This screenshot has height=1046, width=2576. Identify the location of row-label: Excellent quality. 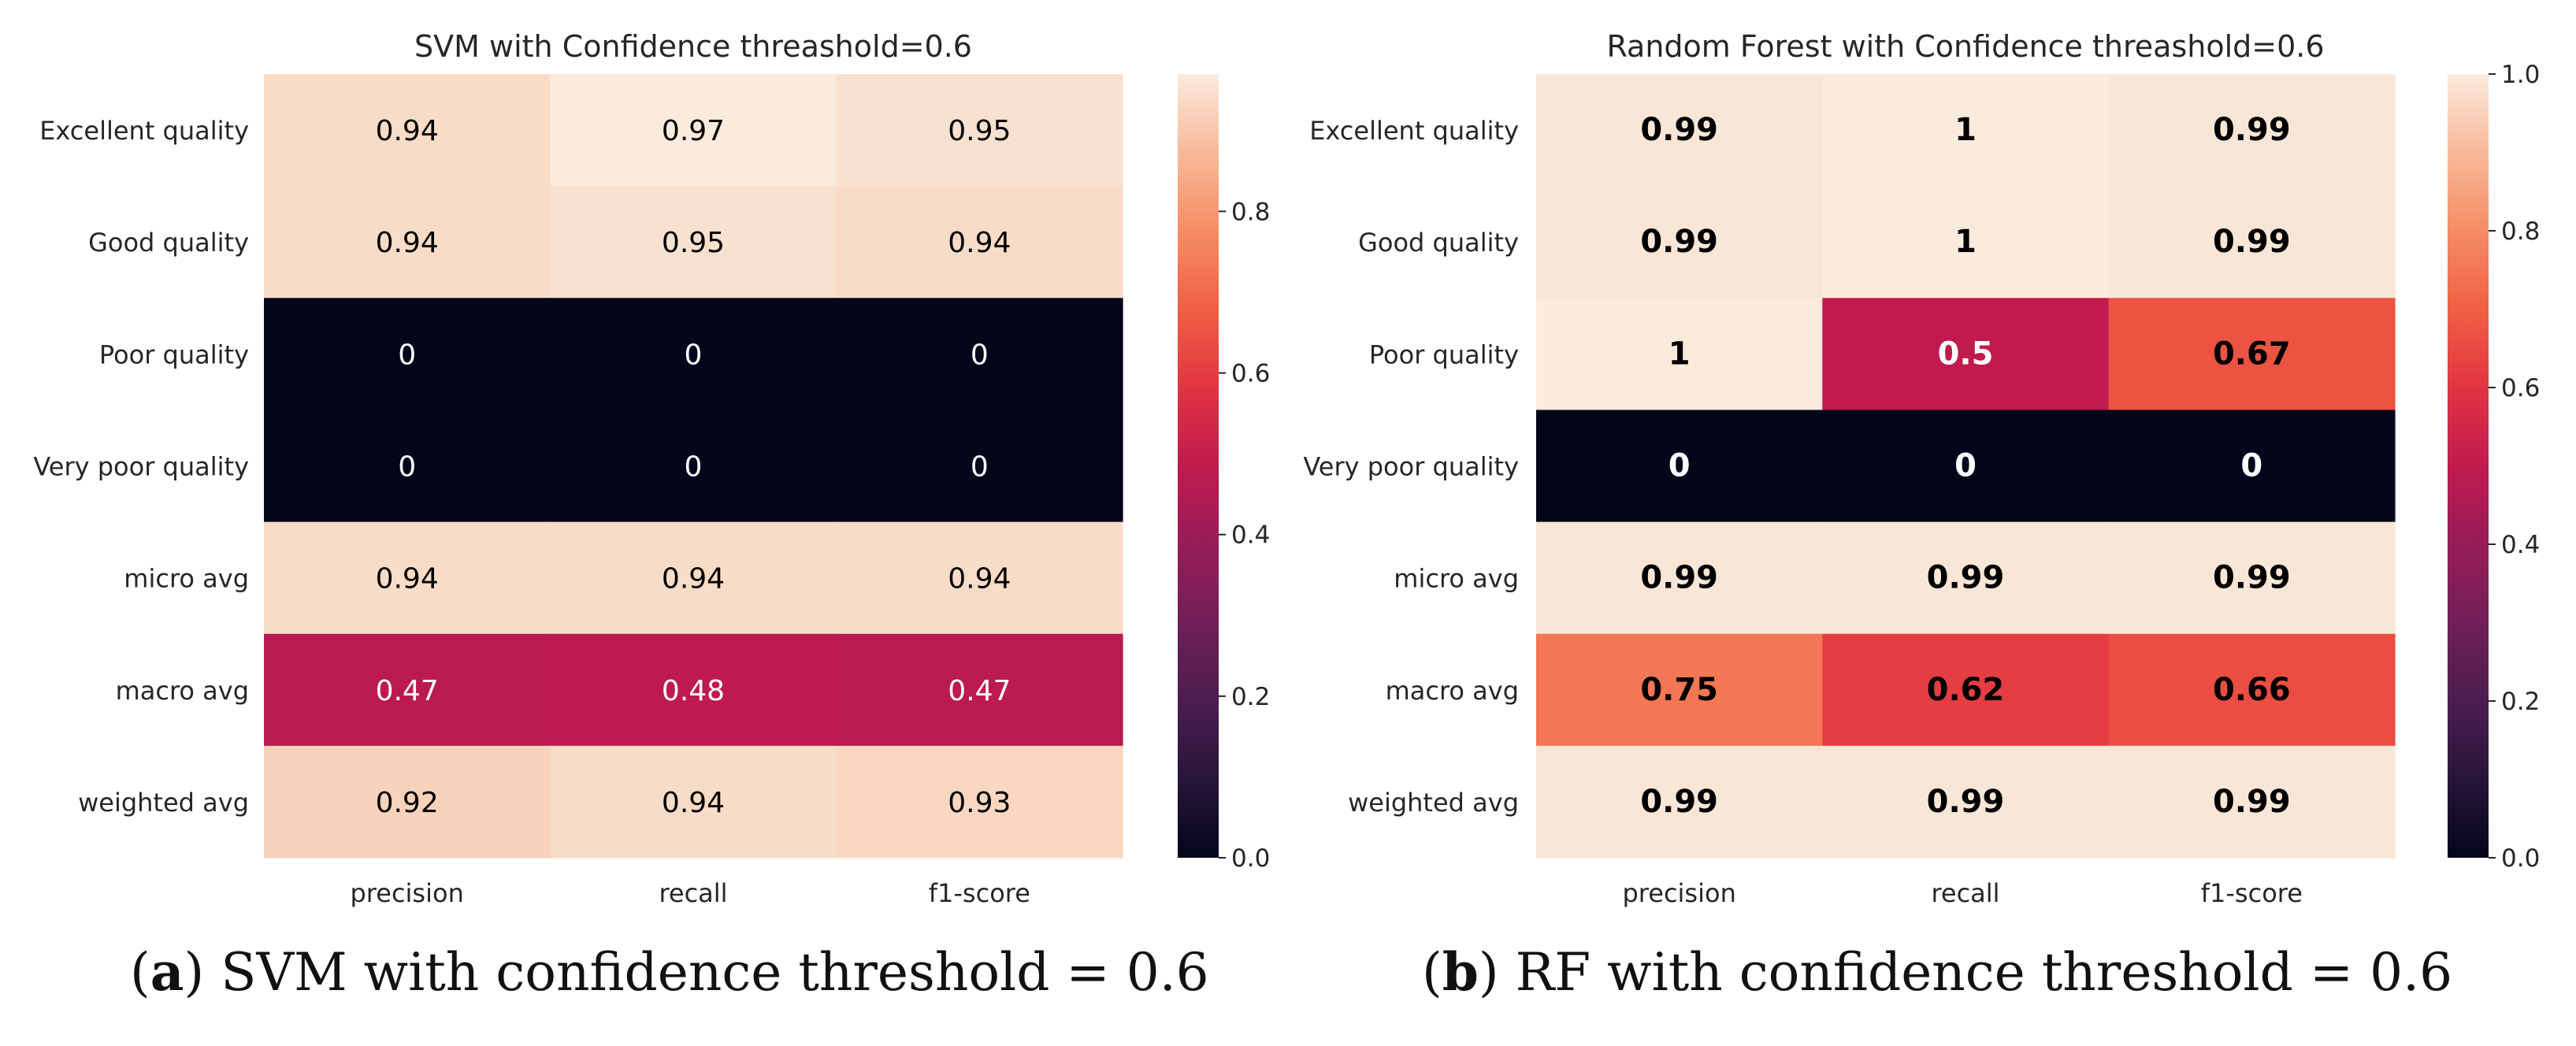
(144, 131).